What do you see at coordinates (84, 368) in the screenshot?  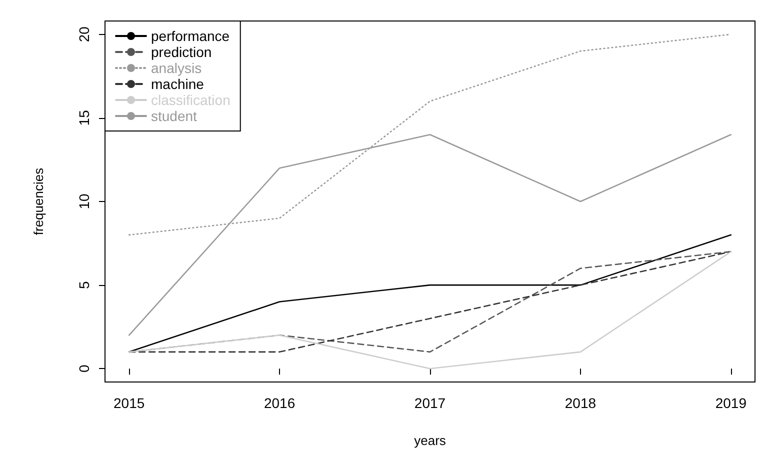 I see `y-tick-label: 0` at bounding box center [84, 368].